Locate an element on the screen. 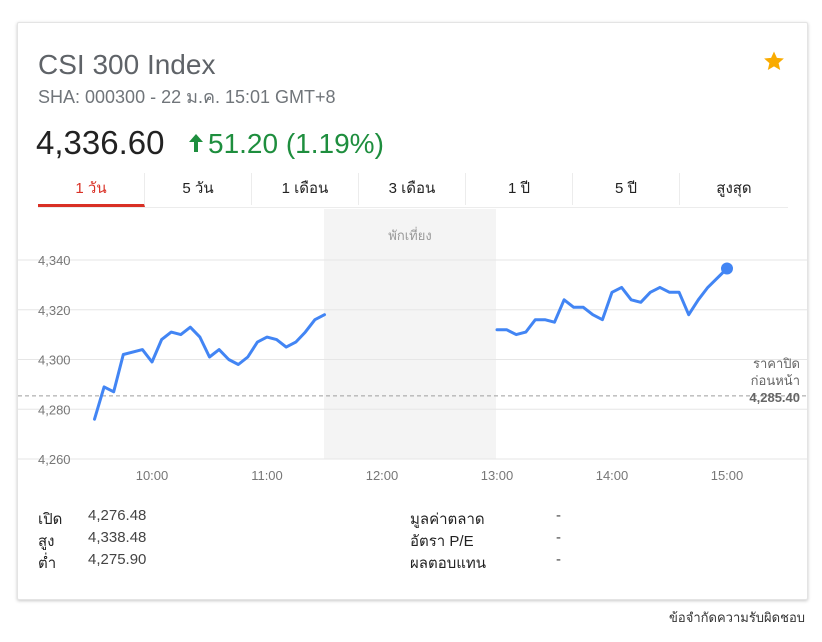 The image size is (822, 642). x-tick-label: 12:00 is located at coordinates (382, 475).